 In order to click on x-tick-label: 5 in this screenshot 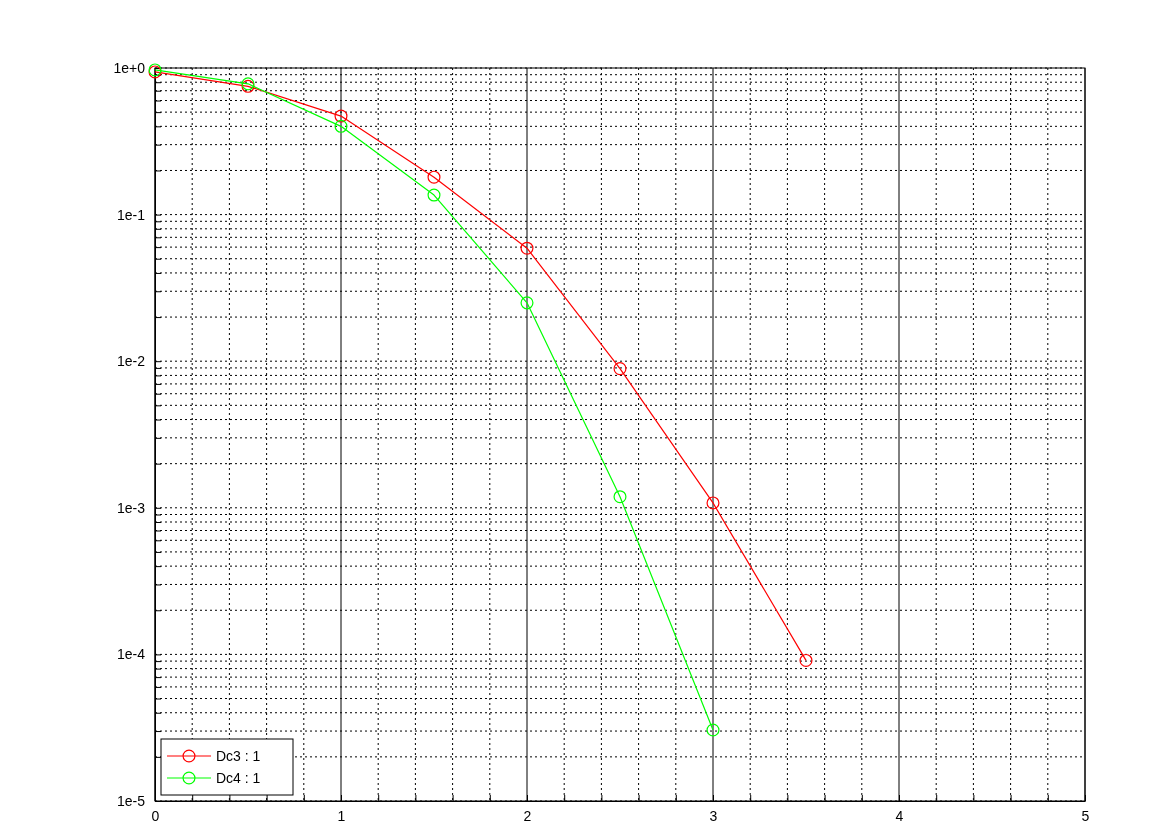, I will do `click(1085, 815)`.